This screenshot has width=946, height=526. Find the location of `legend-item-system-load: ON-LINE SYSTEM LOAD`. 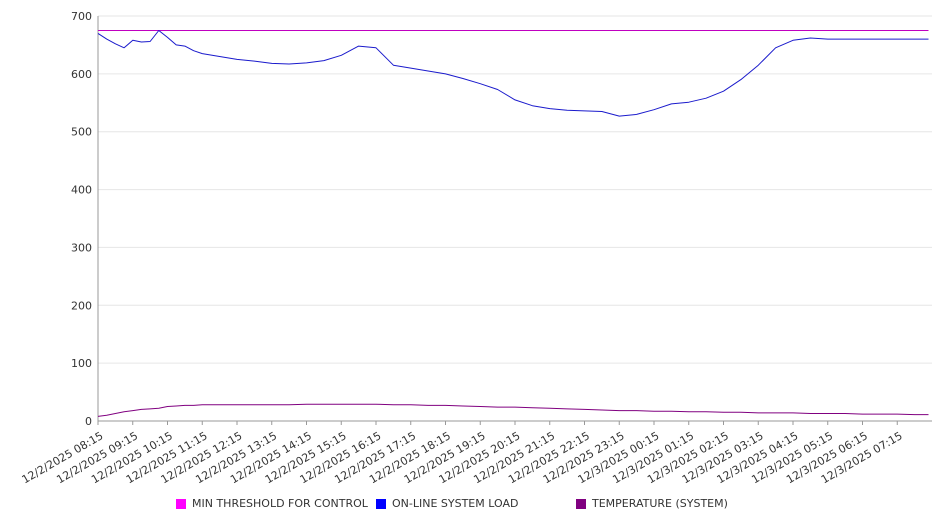

legend-item-system-load: ON-LINE SYSTEM LOAD is located at coordinates (447, 503).